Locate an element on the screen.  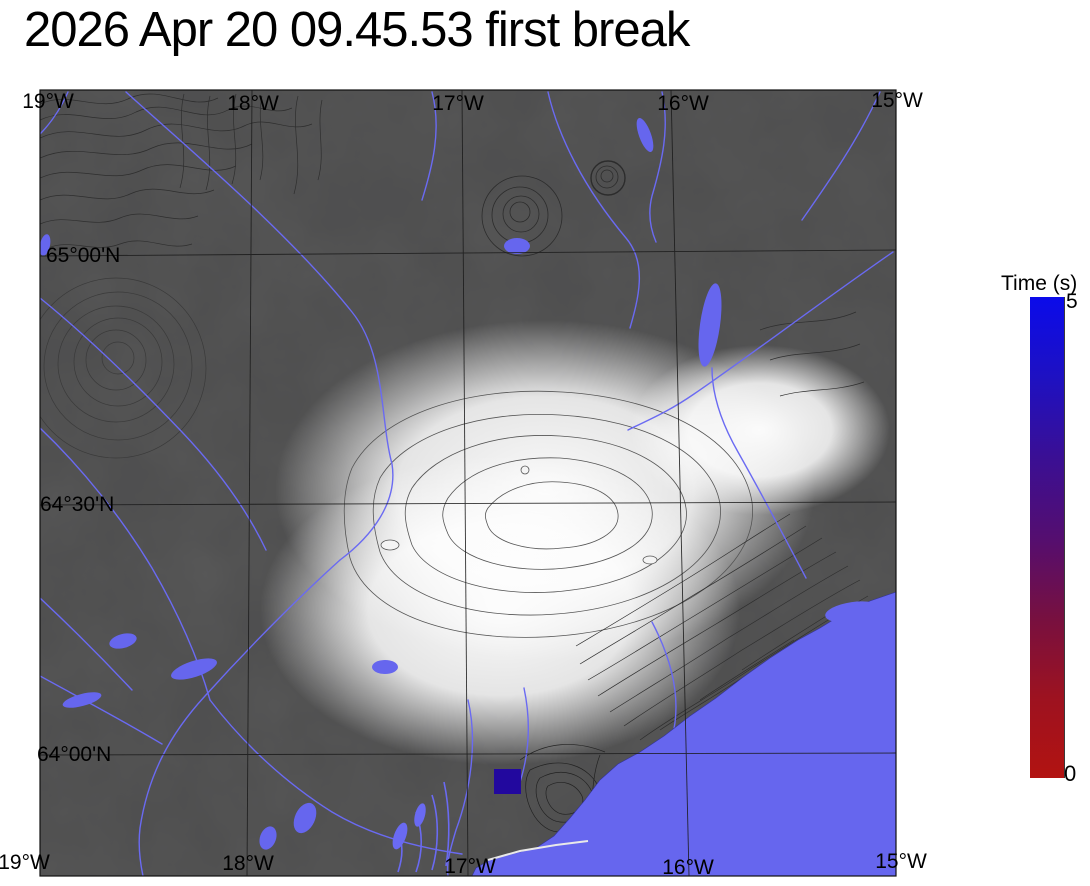
lon-label-top-19w: 19°W is located at coordinates (48, 101).